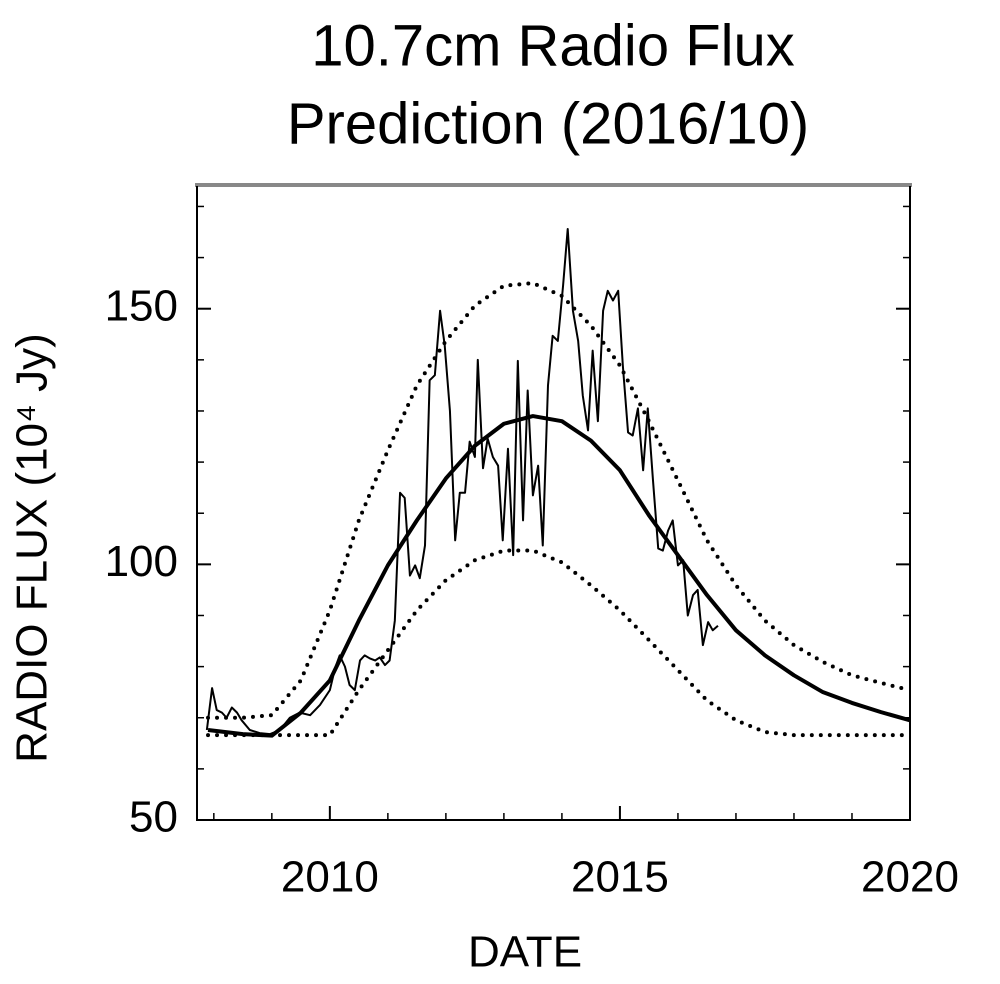  What do you see at coordinates (153, 817) in the screenshot?
I see `y-tick-label: 50` at bounding box center [153, 817].